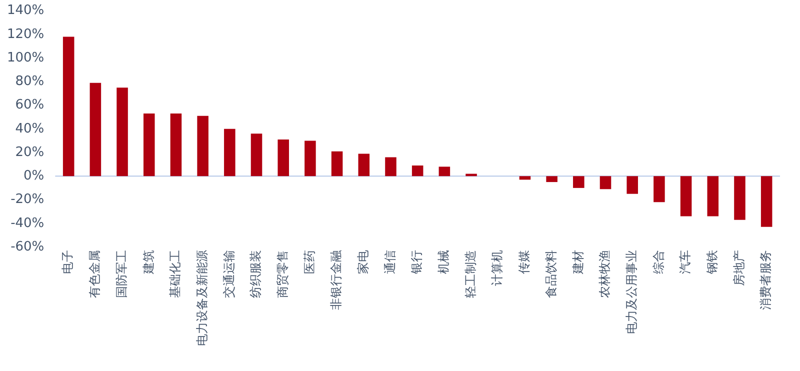 Image resolution: width=800 pixels, height=371 pixels. What do you see at coordinates (29, 152) in the screenshot?
I see `y-tick-label: 20%` at bounding box center [29, 152].